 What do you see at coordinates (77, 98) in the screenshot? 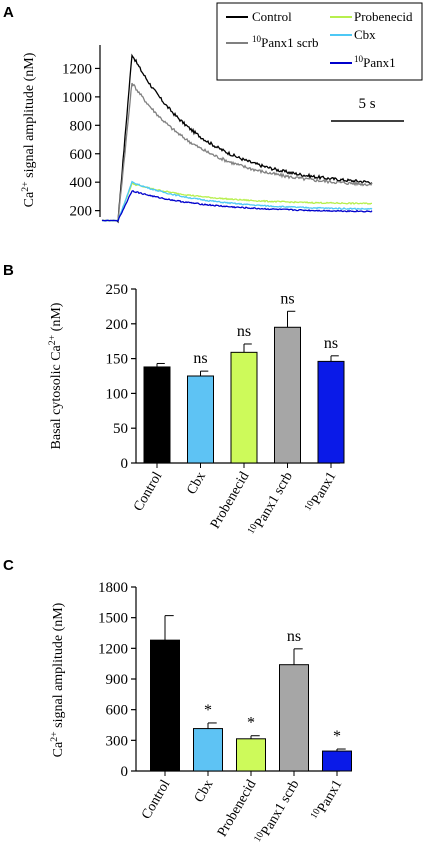
I see `y-tick-label: 1000` at bounding box center [77, 98].